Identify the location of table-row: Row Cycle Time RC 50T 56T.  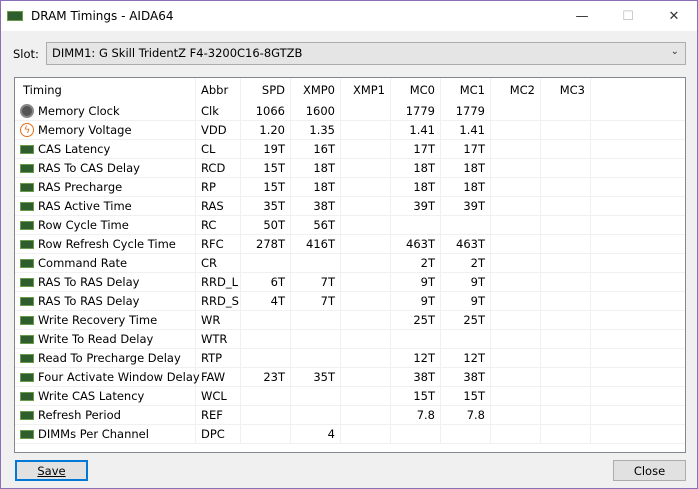
(350, 225).